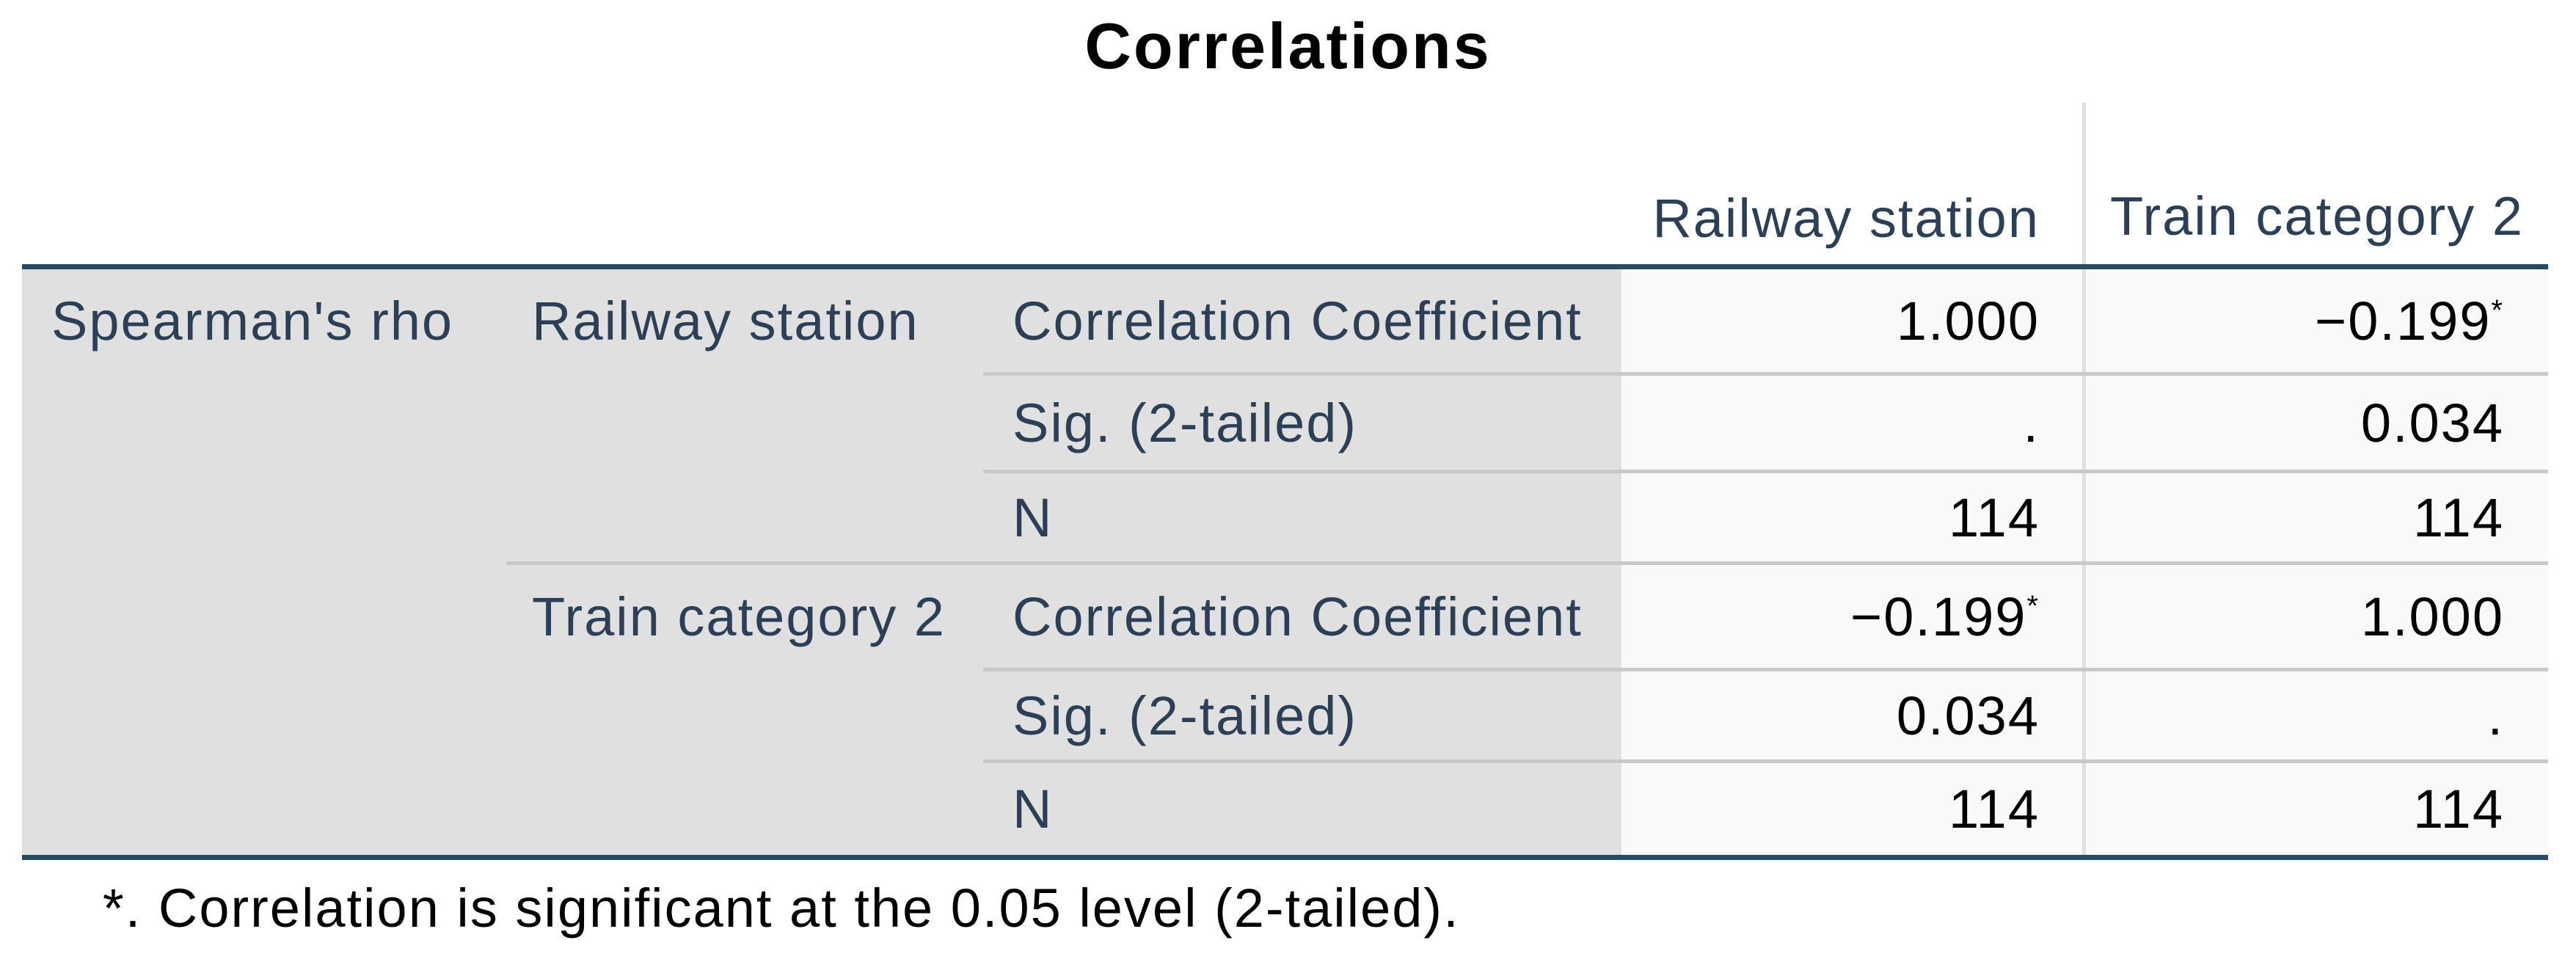 The image size is (2576, 962). Describe the element at coordinates (252, 320) in the screenshot. I see `group-label-spearmans-rho: Spearman's rho` at that location.